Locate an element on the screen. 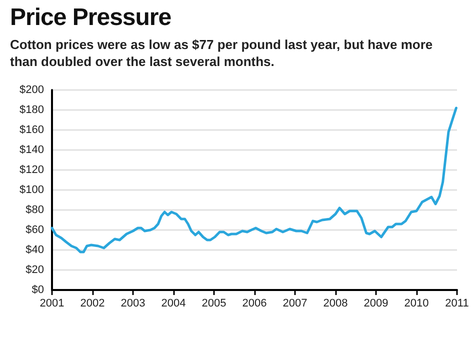  x-tick-label: 2003 is located at coordinates (133, 304).